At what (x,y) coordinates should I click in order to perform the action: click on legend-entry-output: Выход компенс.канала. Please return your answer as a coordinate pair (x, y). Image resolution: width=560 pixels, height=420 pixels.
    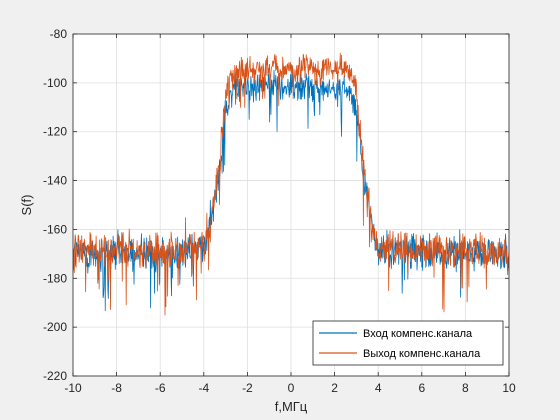
    Looking at the image, I should click on (422, 354).